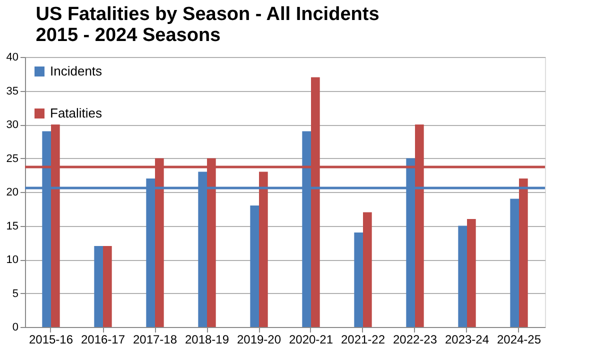  What do you see at coordinates (208, 14) in the screenshot?
I see `text: US Fatalities by Season - All Incidents` at bounding box center [208, 14].